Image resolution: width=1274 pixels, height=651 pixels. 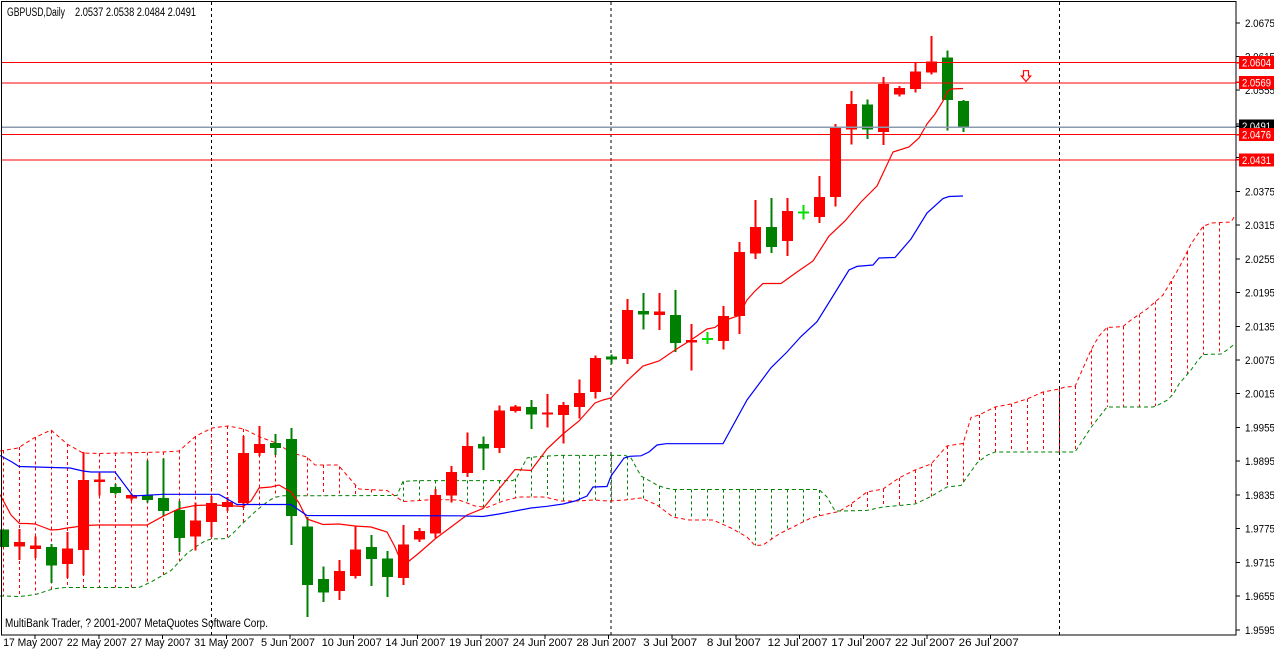 What do you see at coordinates (1259, 563) in the screenshot?
I see `svg-text: 1.9715` at bounding box center [1259, 563].